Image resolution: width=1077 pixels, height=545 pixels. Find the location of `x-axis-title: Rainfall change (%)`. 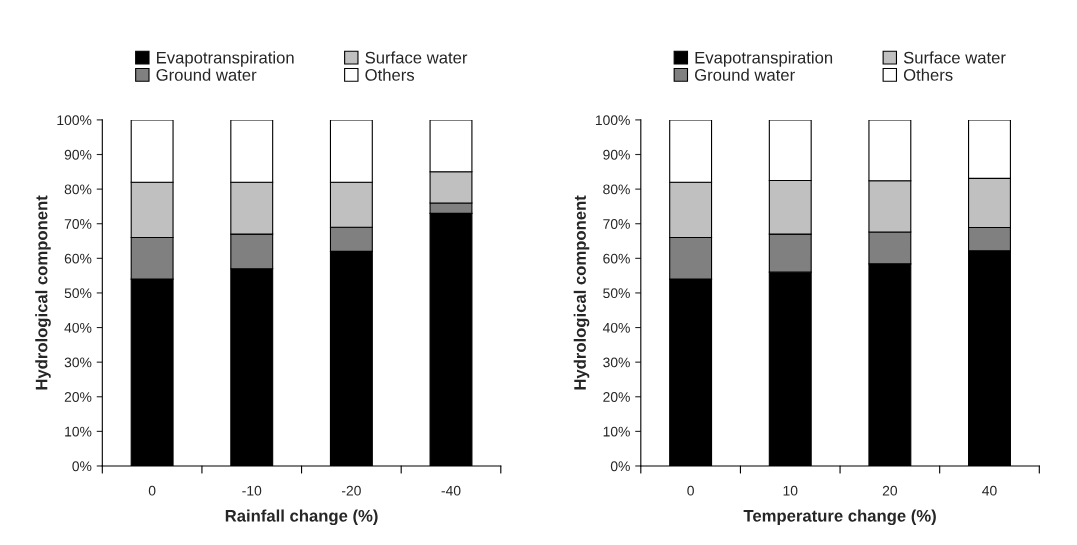

x-axis-title: Rainfall change (%) is located at coordinates (301, 517).